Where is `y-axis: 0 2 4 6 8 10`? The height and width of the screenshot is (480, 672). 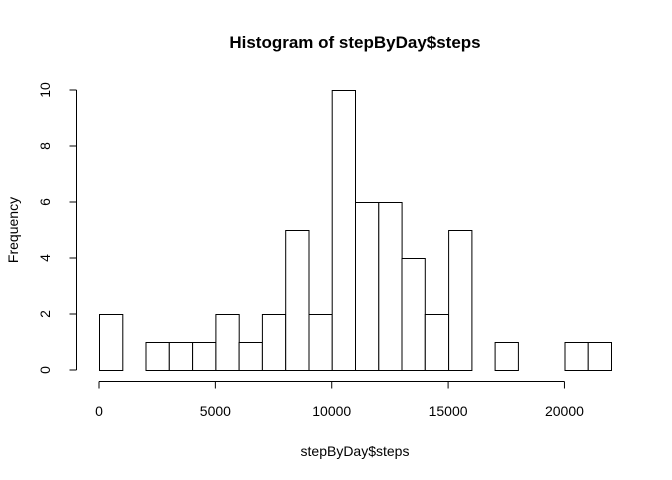 y-axis: 0 2 4 6 8 10 is located at coordinates (57, 228).